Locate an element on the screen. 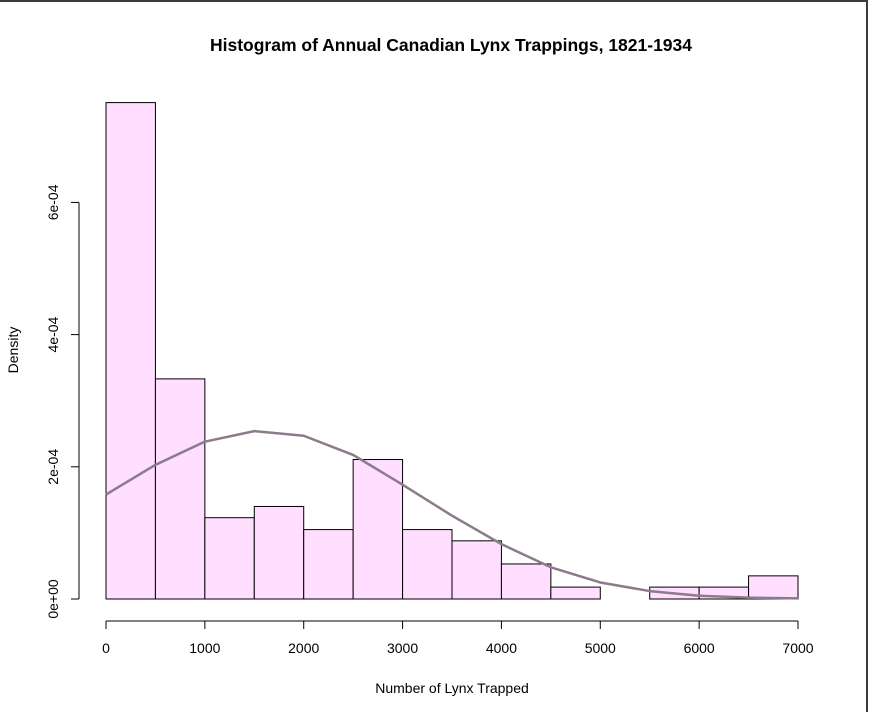 The height and width of the screenshot is (714, 870). y-tick-label-2: 4e-04 is located at coordinates (53, 334).